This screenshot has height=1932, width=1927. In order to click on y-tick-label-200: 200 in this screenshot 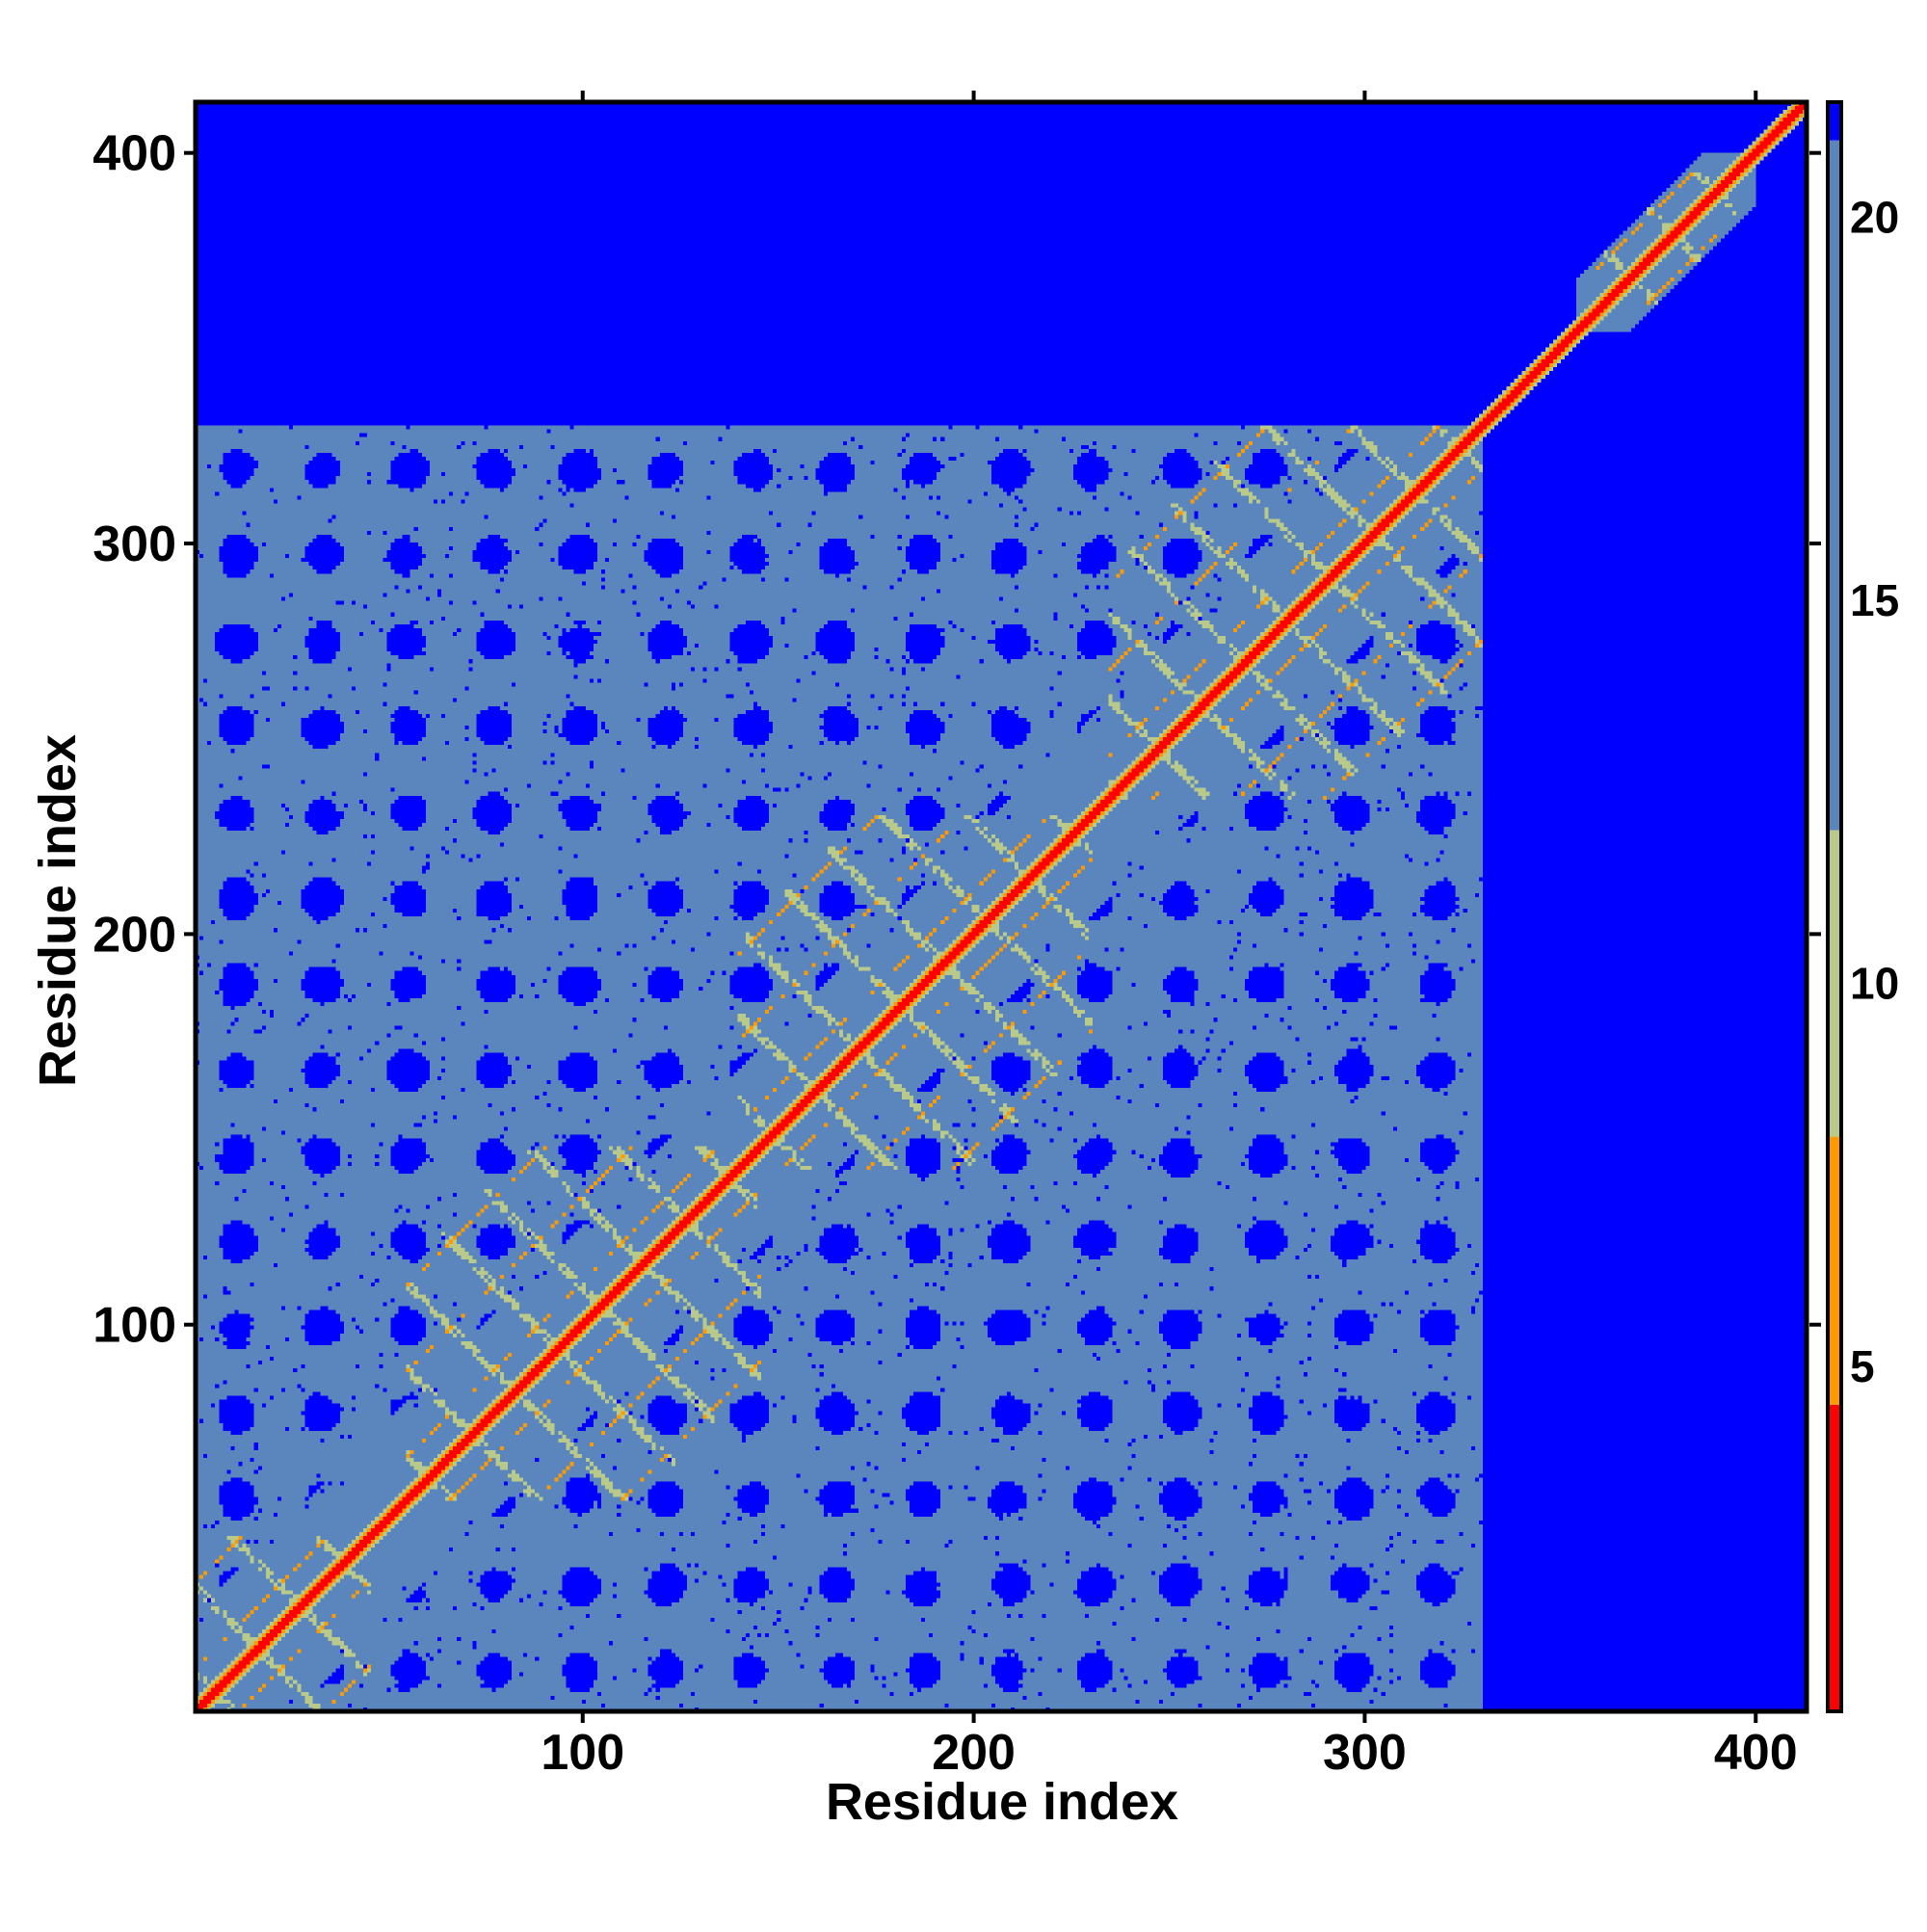, I will do `click(134, 935)`.